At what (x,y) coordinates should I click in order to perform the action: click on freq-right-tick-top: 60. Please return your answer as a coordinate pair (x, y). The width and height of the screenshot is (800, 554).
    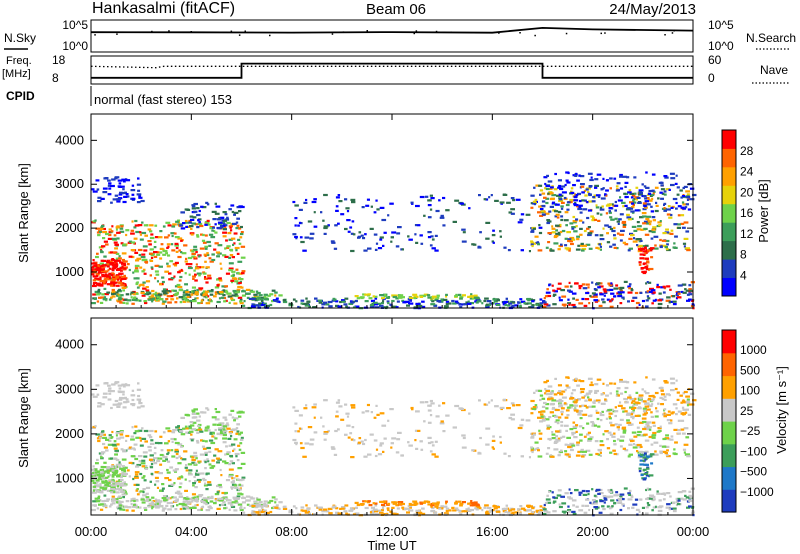
    Looking at the image, I should click on (715, 60).